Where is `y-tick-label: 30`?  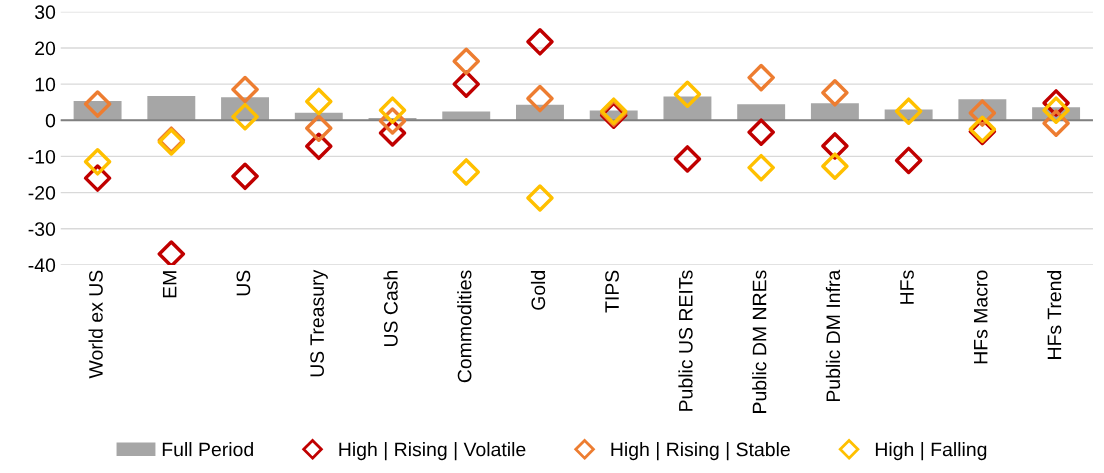
y-tick-label: 30 is located at coordinates (45, 12).